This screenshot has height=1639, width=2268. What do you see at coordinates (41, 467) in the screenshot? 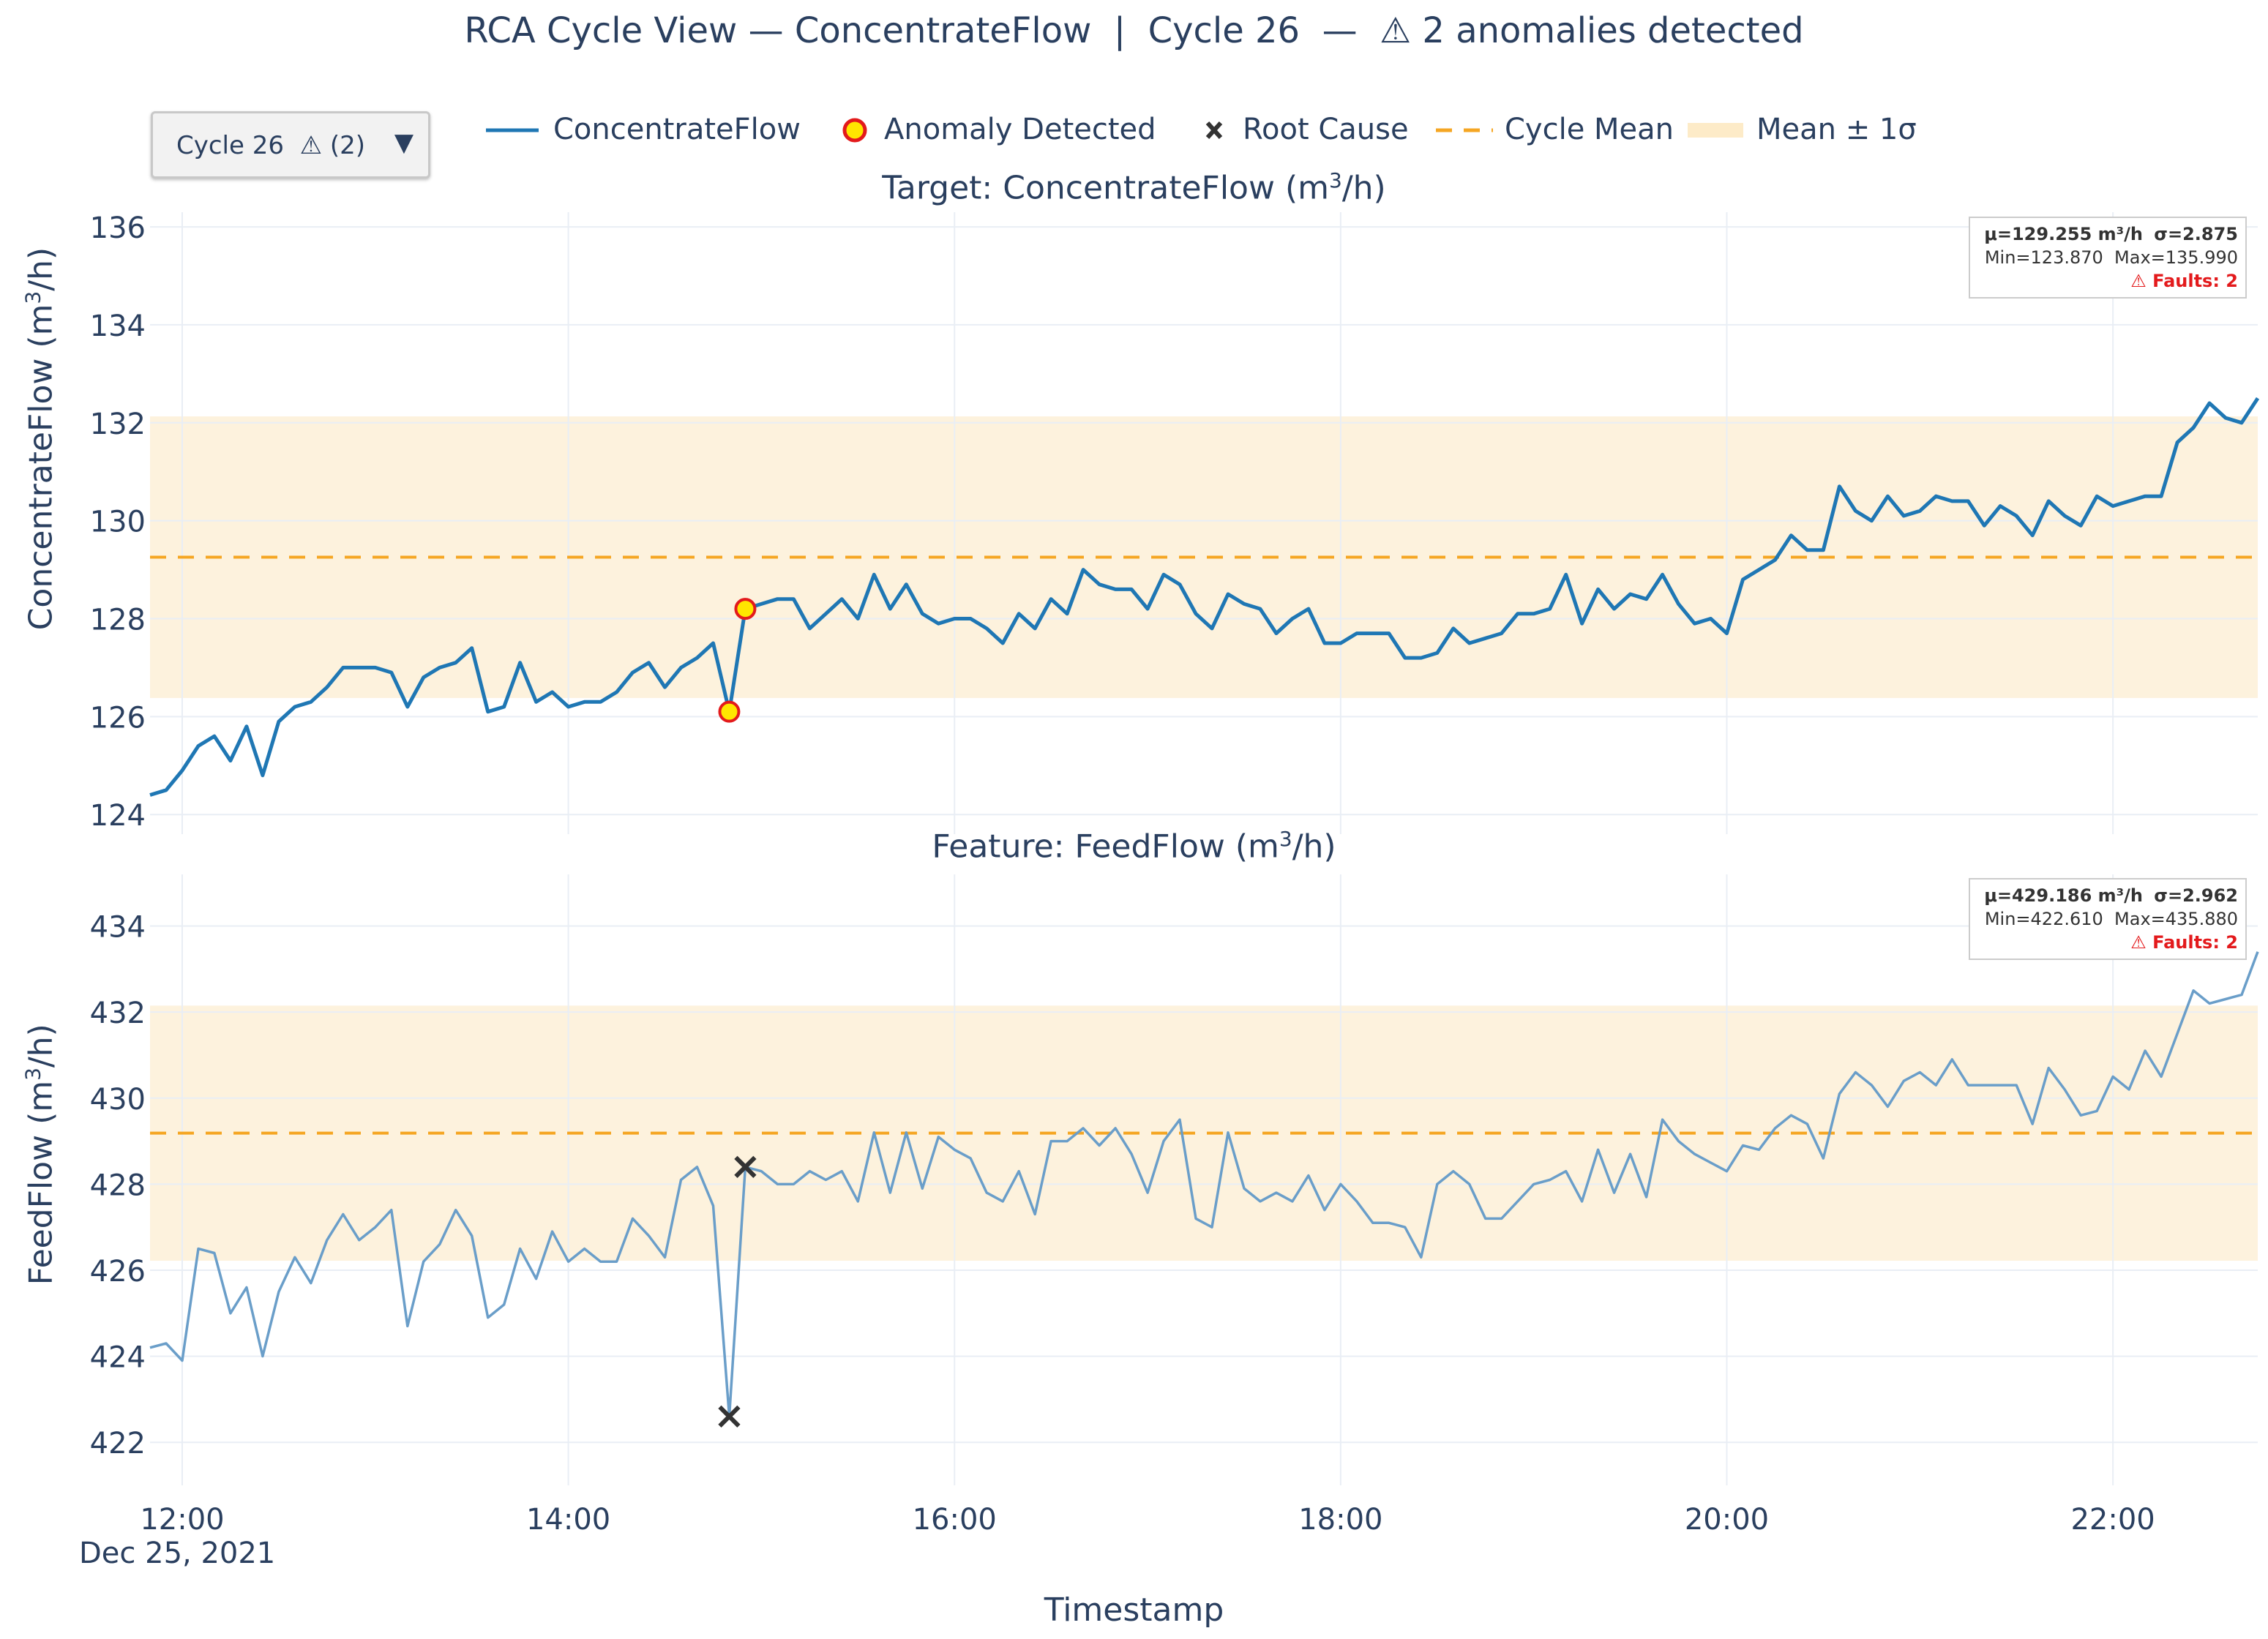
I see `y-axis-label-target-text: ConcentrateFlow (m` at bounding box center [41, 467].